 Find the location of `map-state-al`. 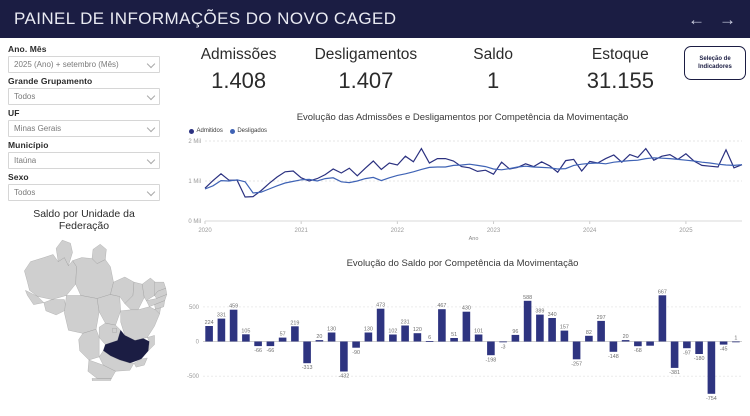

map-state-al is located at coordinates (159, 305).